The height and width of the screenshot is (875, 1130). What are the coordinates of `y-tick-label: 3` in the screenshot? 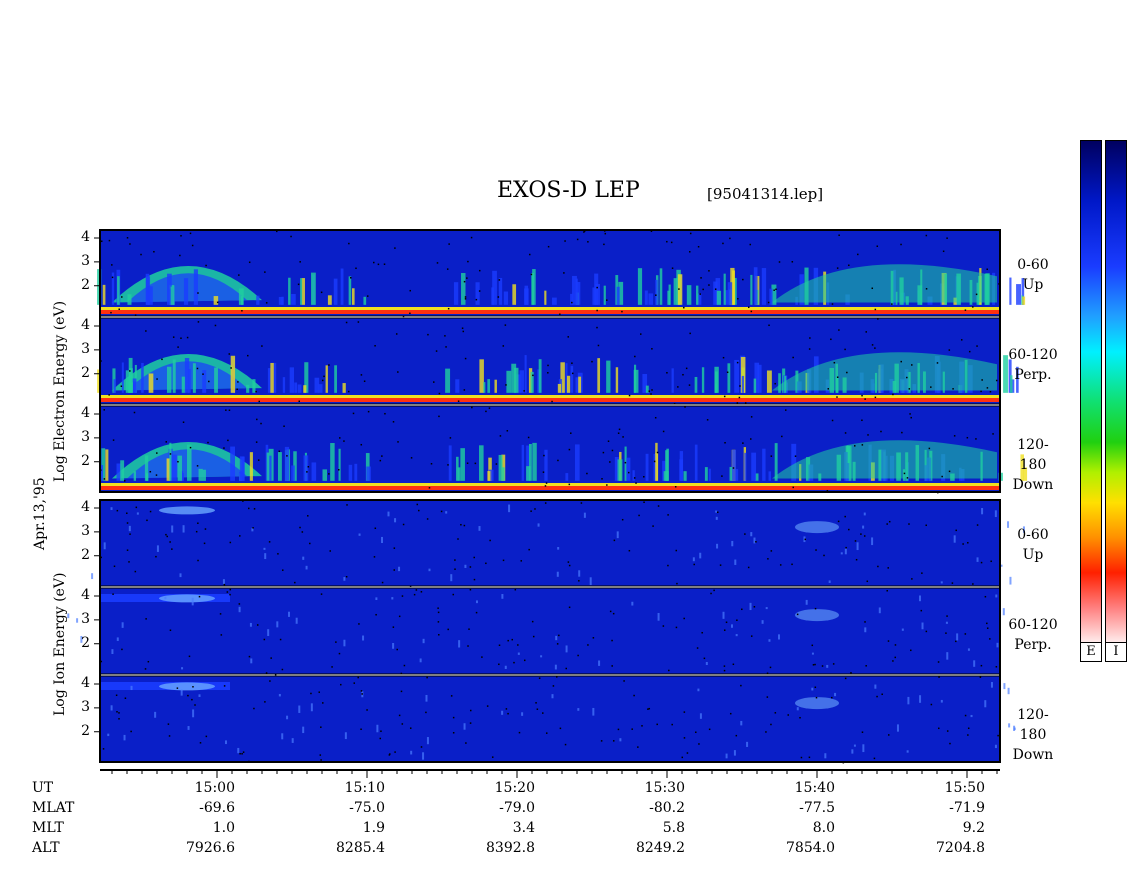 It's located at (85, 436).